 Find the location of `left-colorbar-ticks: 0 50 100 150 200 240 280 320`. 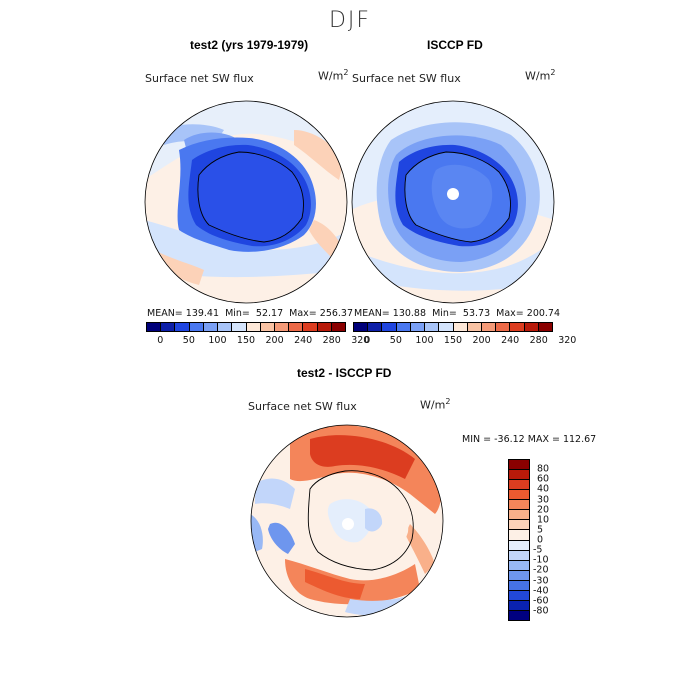

left-colorbar-ticks: 0 50 100 150 200 240 280 320 is located at coordinates (257, 341).